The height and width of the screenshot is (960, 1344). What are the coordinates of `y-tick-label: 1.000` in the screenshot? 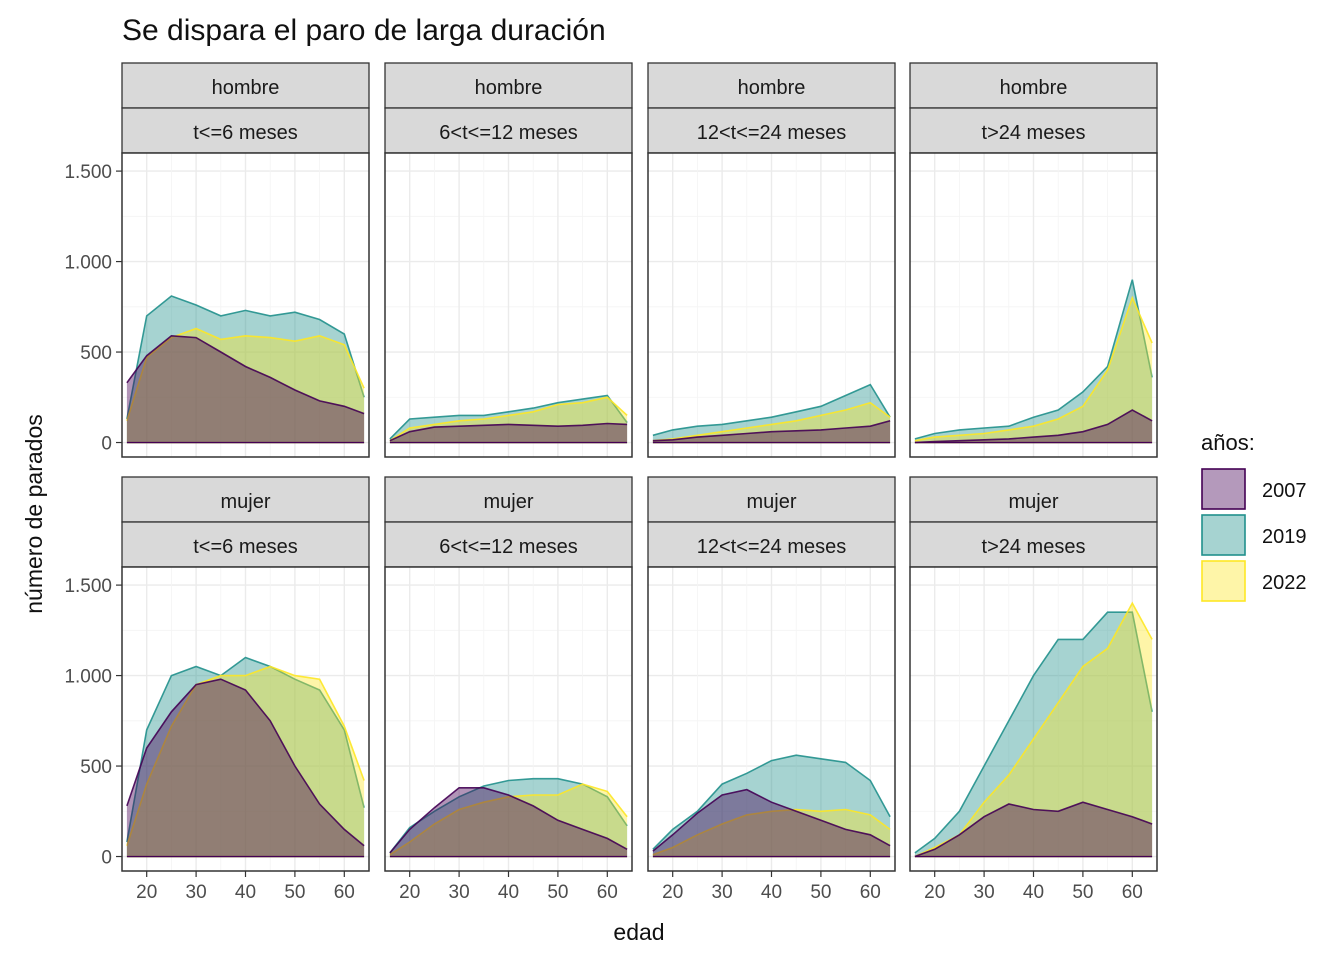 It's located at (88, 677).